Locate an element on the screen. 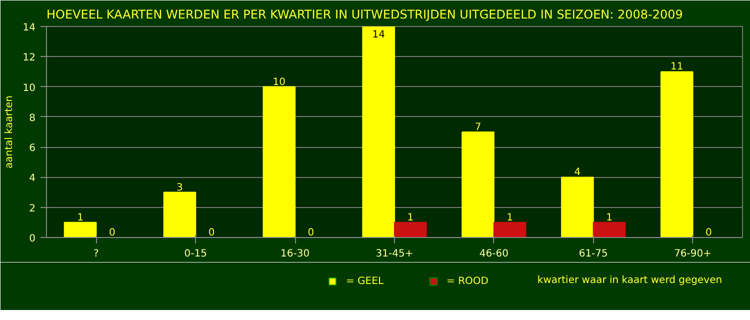 This screenshot has height=320, width=750. x-tick-label: 16-30 is located at coordinates (295, 254).